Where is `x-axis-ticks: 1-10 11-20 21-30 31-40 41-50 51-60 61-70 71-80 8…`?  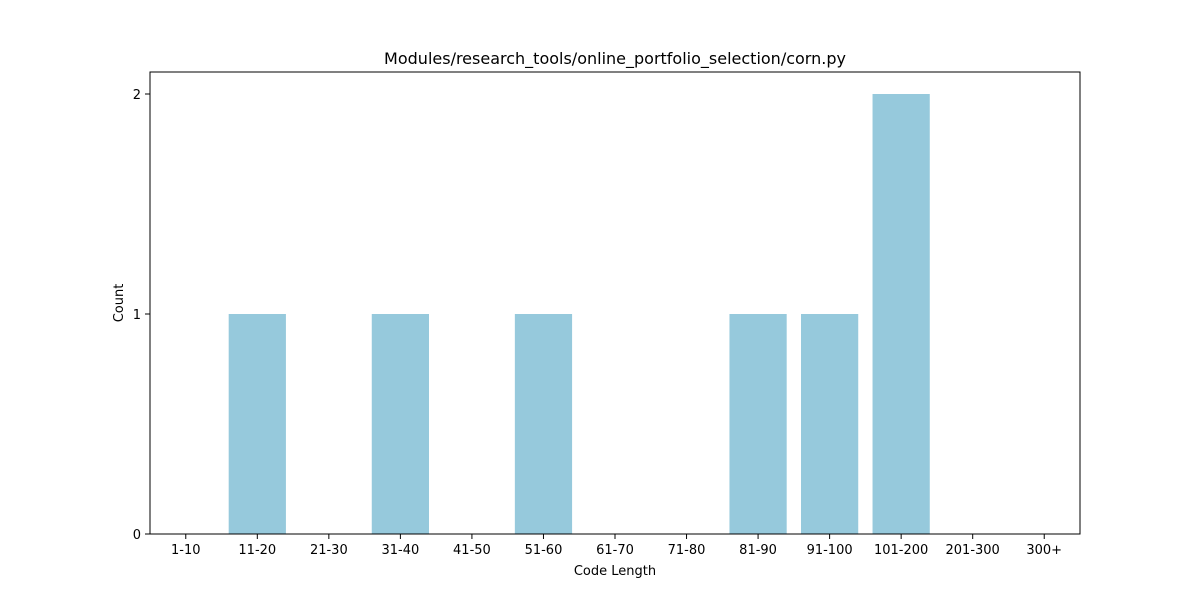
x-axis-ticks: 1-10 11-20 21-30 31-40 41-50 51-60 61-70 71-80 8… is located at coordinates (616, 546).